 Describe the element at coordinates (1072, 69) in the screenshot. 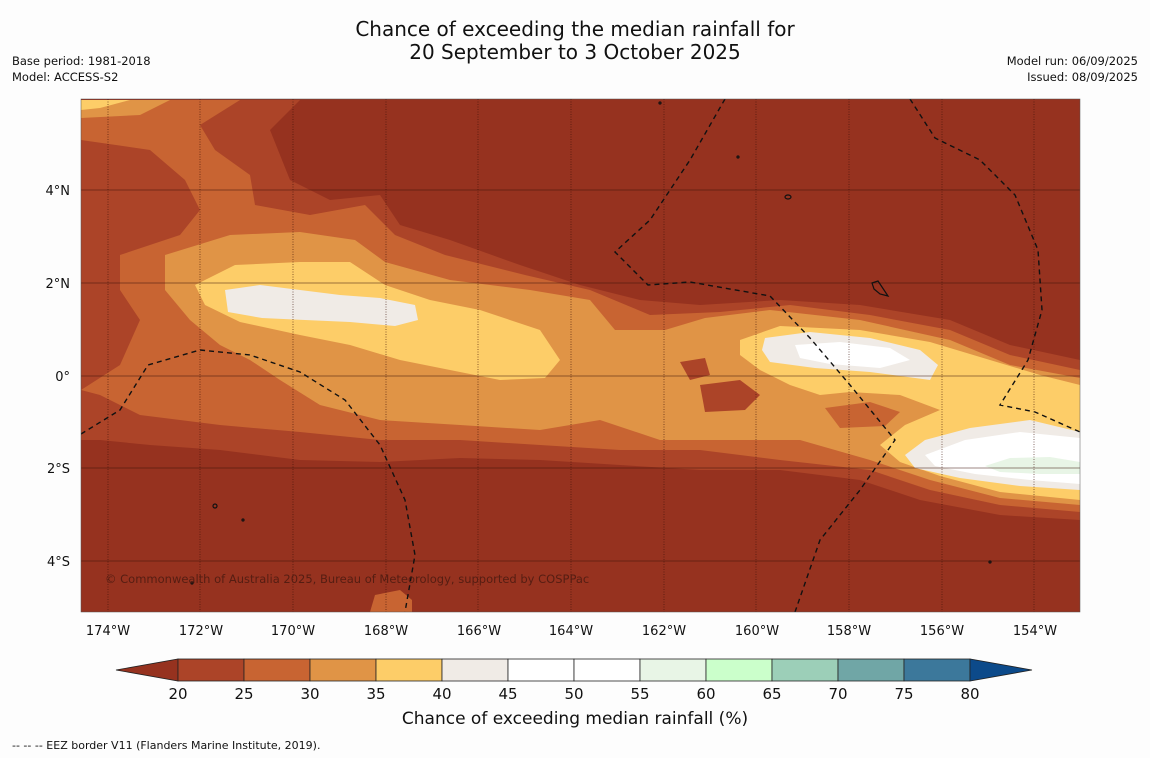

I see `header-right-info: Model run: 06/09/2025 Issued: 08/09/2025` at that location.